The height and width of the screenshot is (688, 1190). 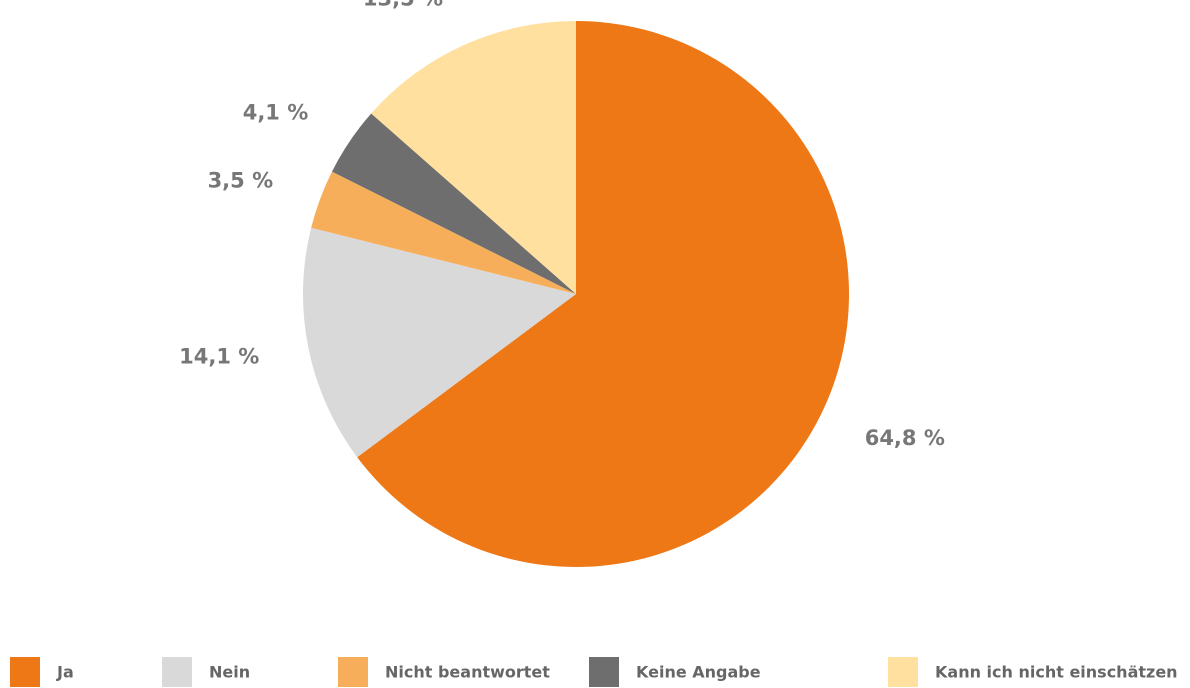 What do you see at coordinates (403, 5) in the screenshot?
I see `value-label: 13,5 %` at bounding box center [403, 5].